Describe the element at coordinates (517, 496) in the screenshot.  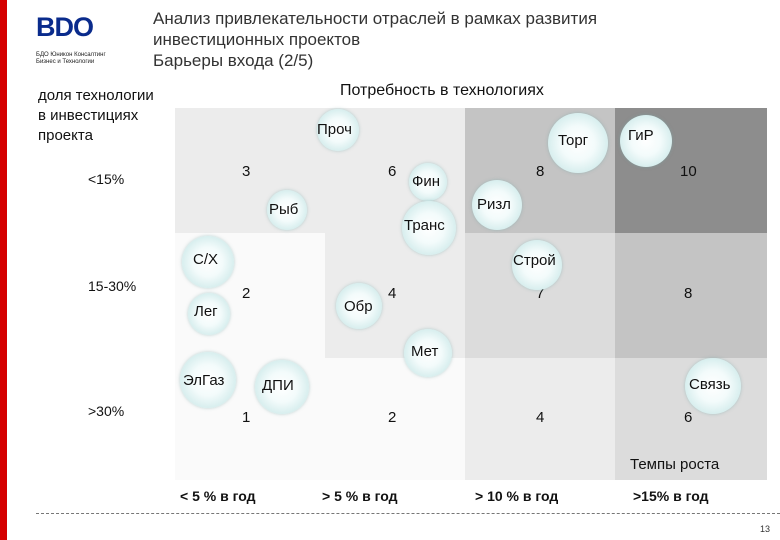
I see `col-label-gt10: > 10 % в год` at that location.